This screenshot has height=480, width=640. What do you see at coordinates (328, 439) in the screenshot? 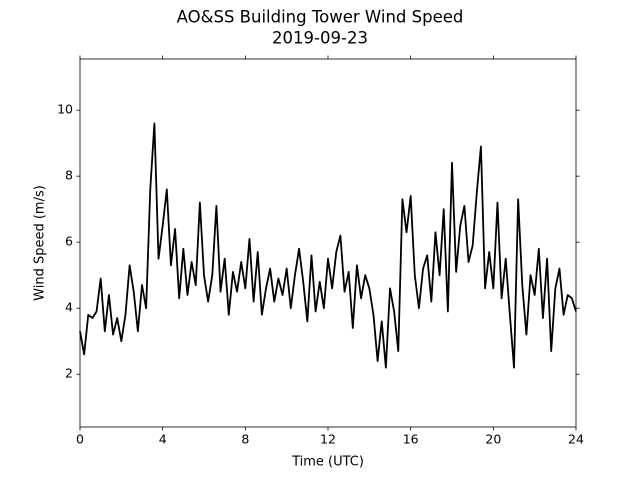
I see `x-tick-label: 12` at bounding box center [328, 439].